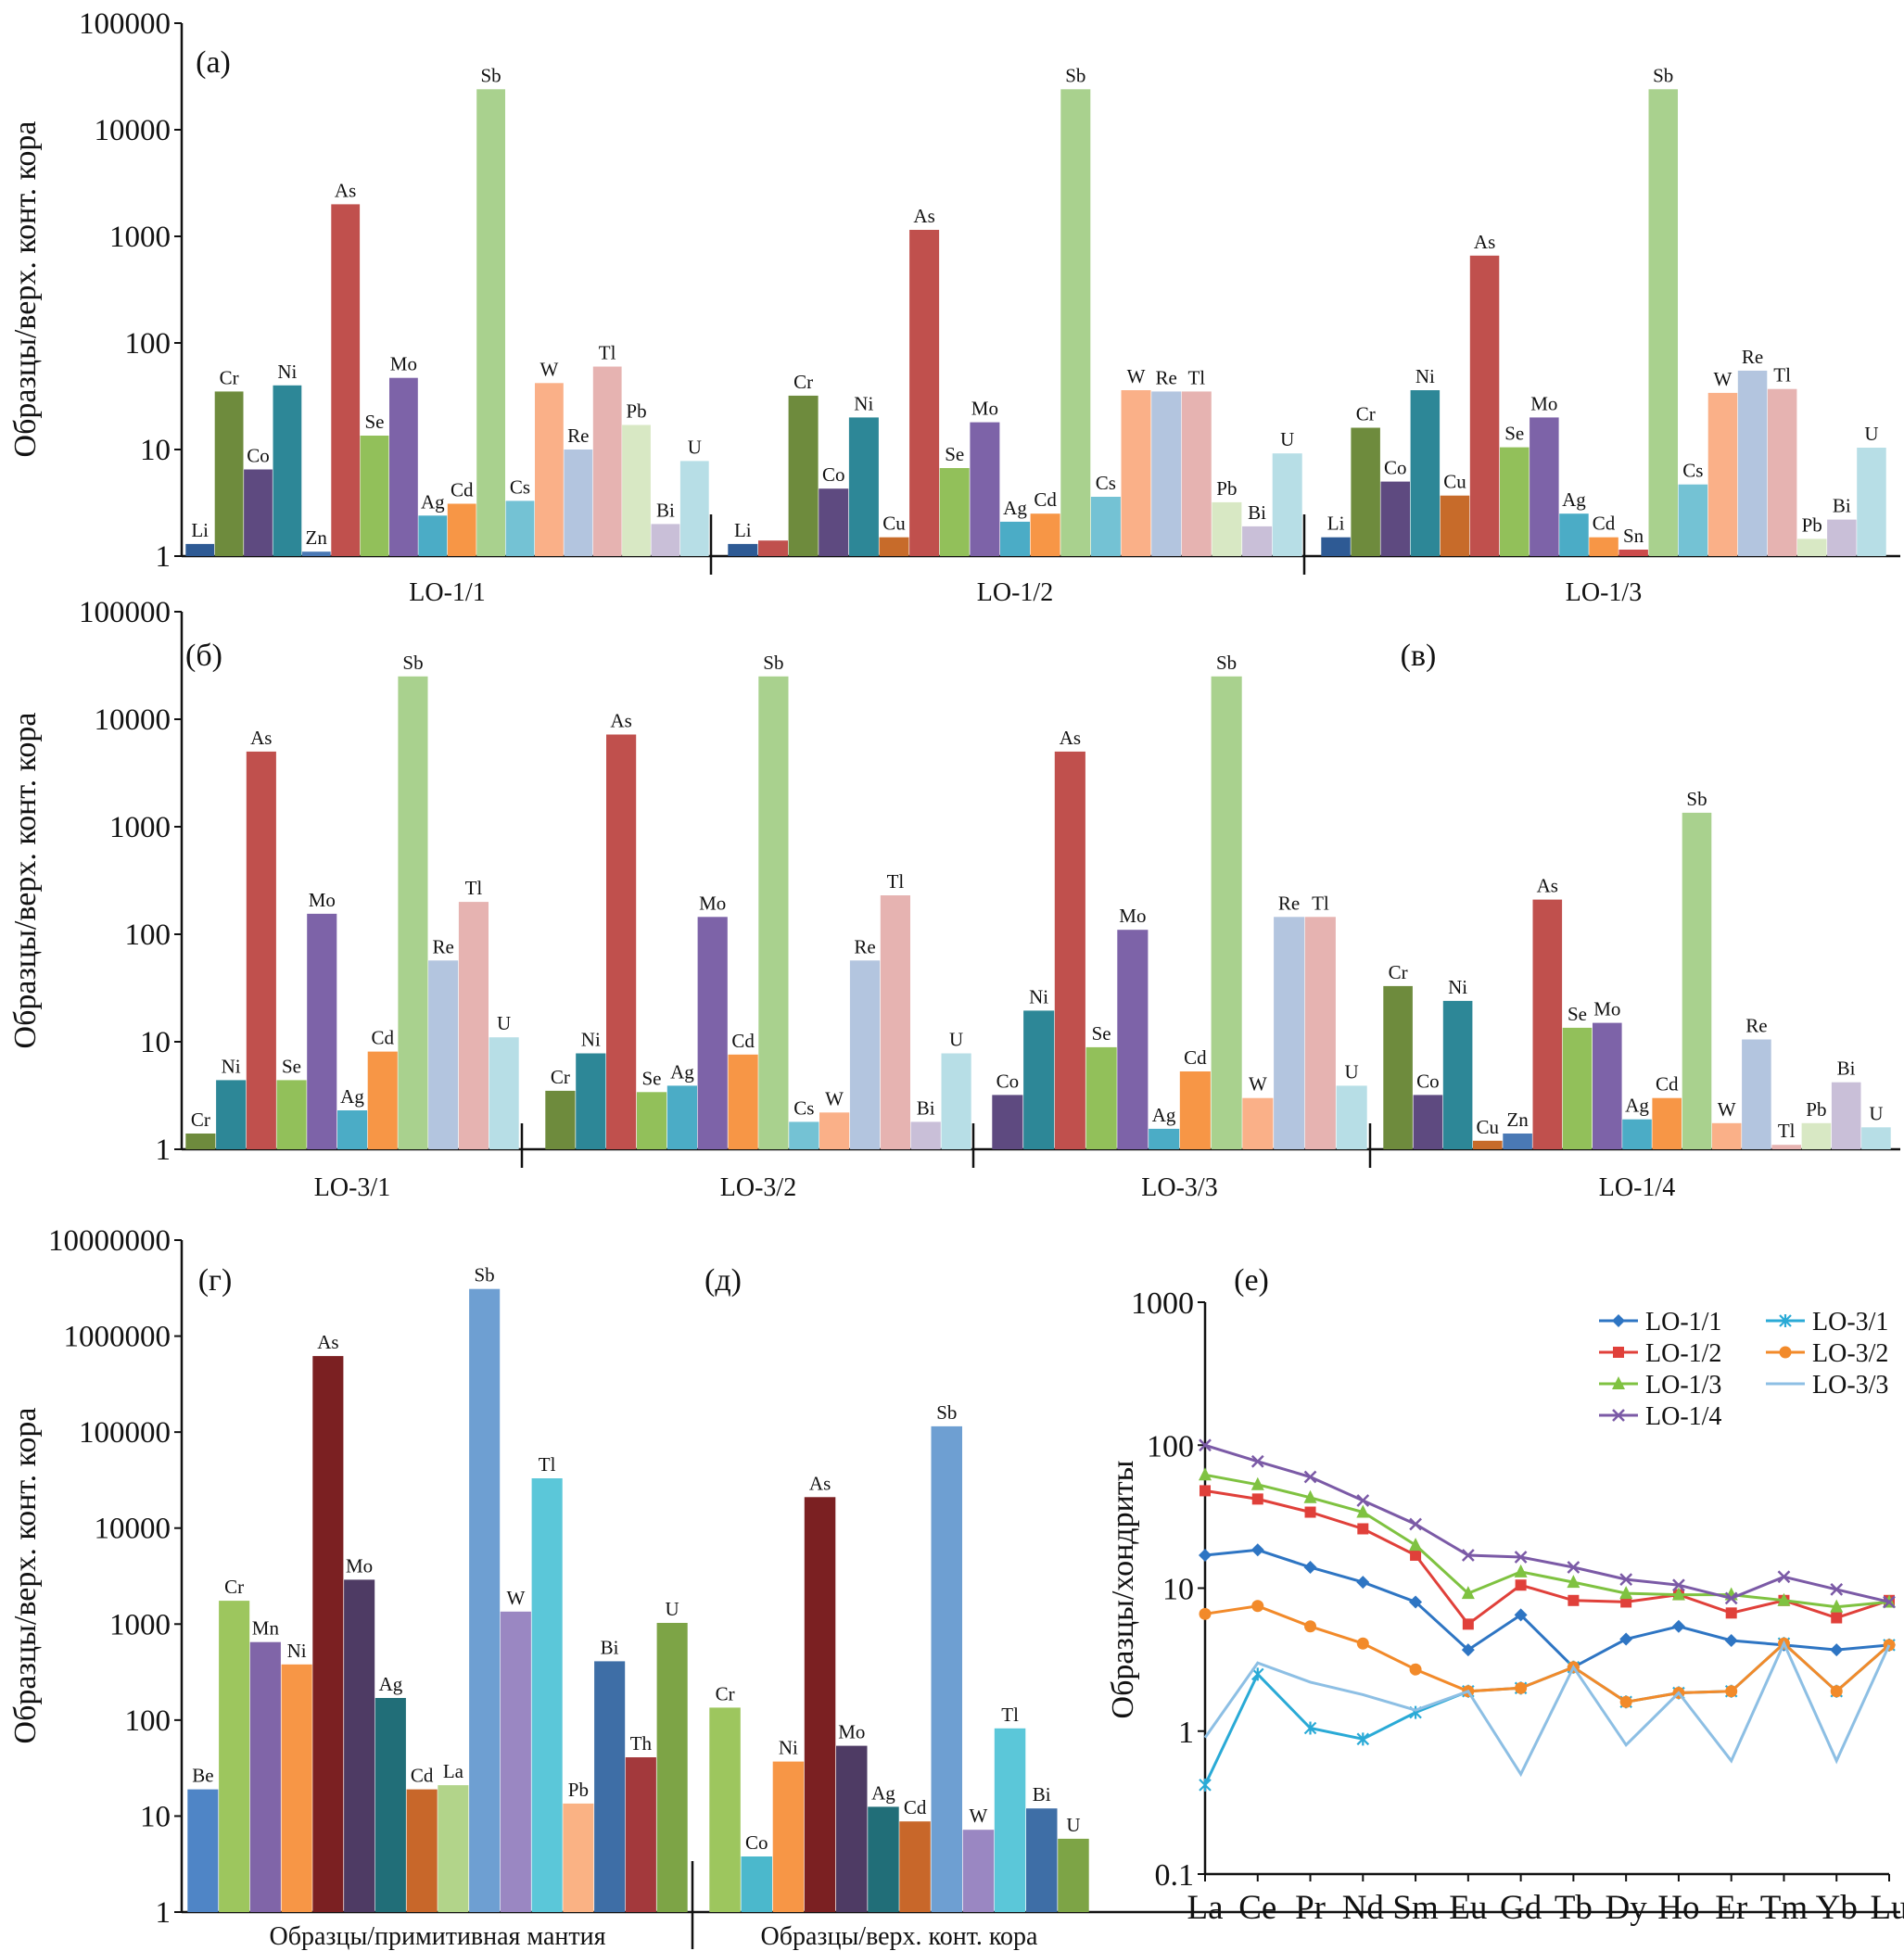  Describe the element at coordinates (1547, 1024) in the screenshot. I see `bar-as` at that location.